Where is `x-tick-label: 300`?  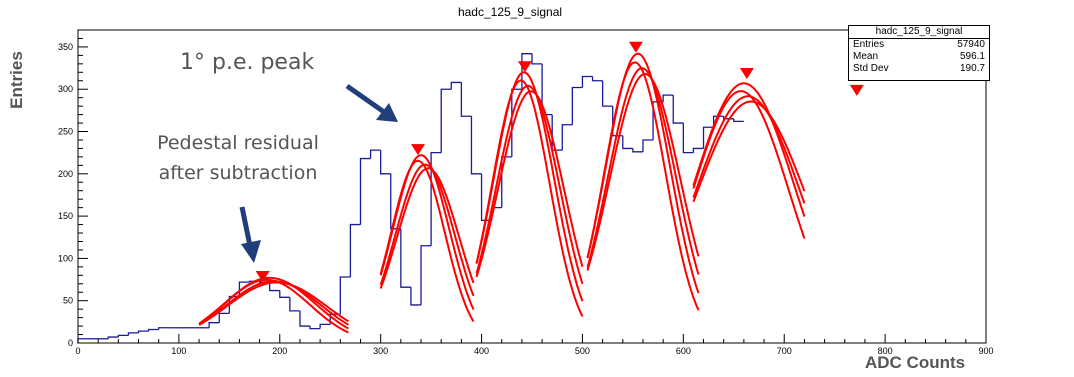 x-tick-label: 300 is located at coordinates (380, 351).